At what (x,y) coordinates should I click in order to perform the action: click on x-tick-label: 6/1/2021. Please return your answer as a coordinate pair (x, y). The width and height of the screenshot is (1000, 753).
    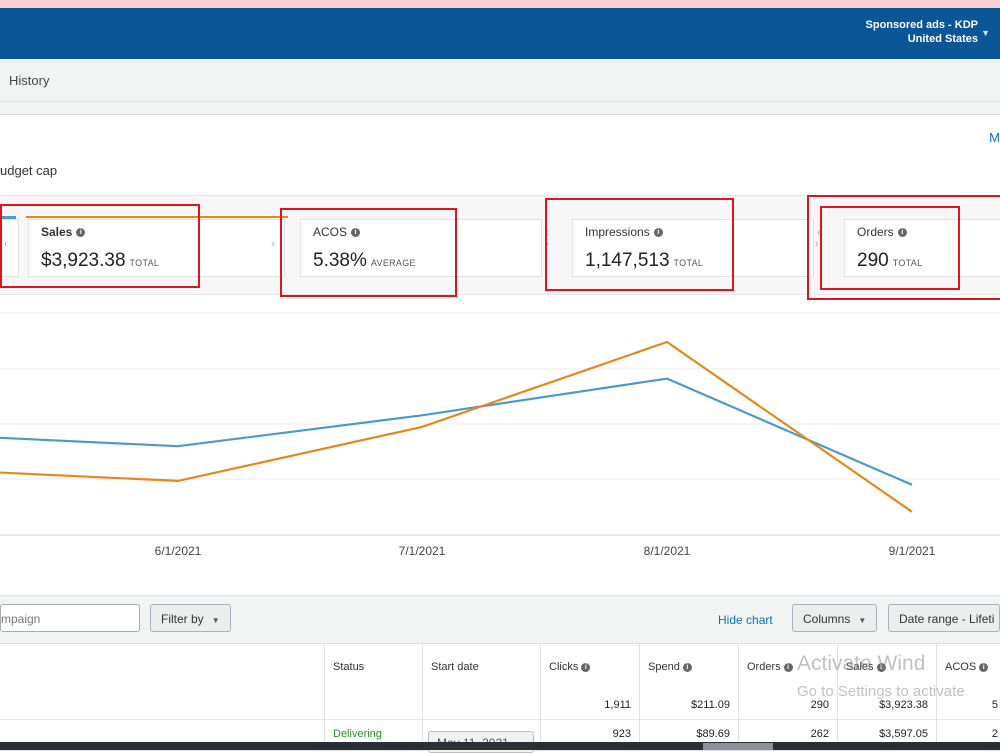
    Looking at the image, I should click on (178, 551).